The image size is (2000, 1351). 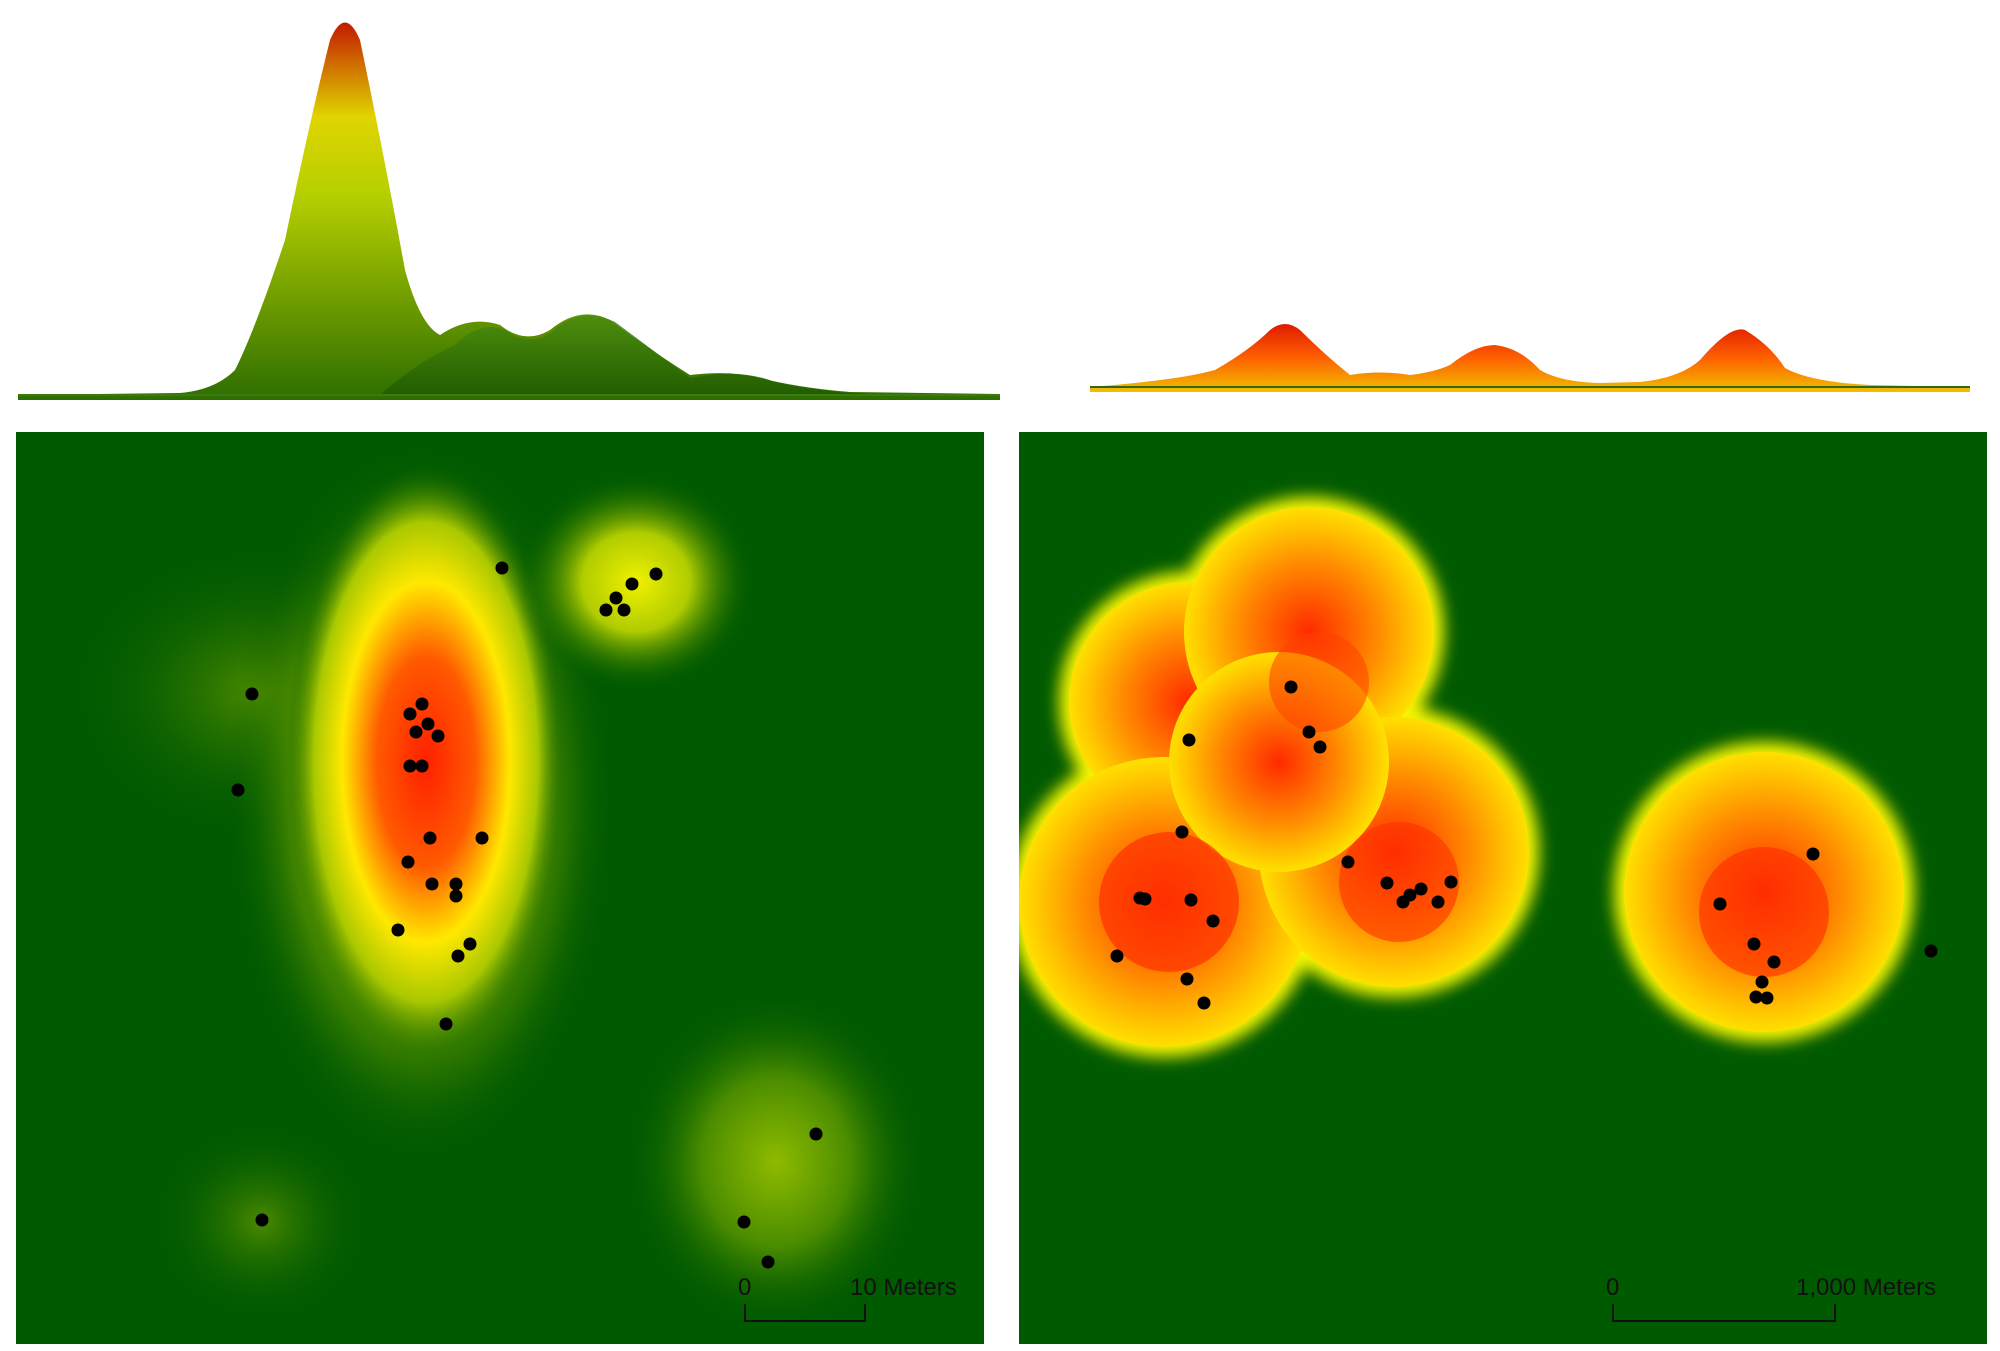 What do you see at coordinates (1613, 1287) in the screenshot?
I see `scale-bar-right-start: 0` at bounding box center [1613, 1287].